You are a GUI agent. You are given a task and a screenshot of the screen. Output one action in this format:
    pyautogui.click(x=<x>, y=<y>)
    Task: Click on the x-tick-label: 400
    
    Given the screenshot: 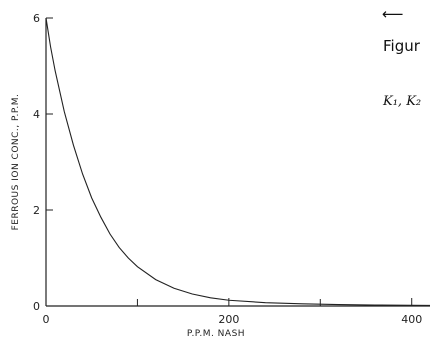 What is the action you would take?
    pyautogui.click(x=411, y=319)
    